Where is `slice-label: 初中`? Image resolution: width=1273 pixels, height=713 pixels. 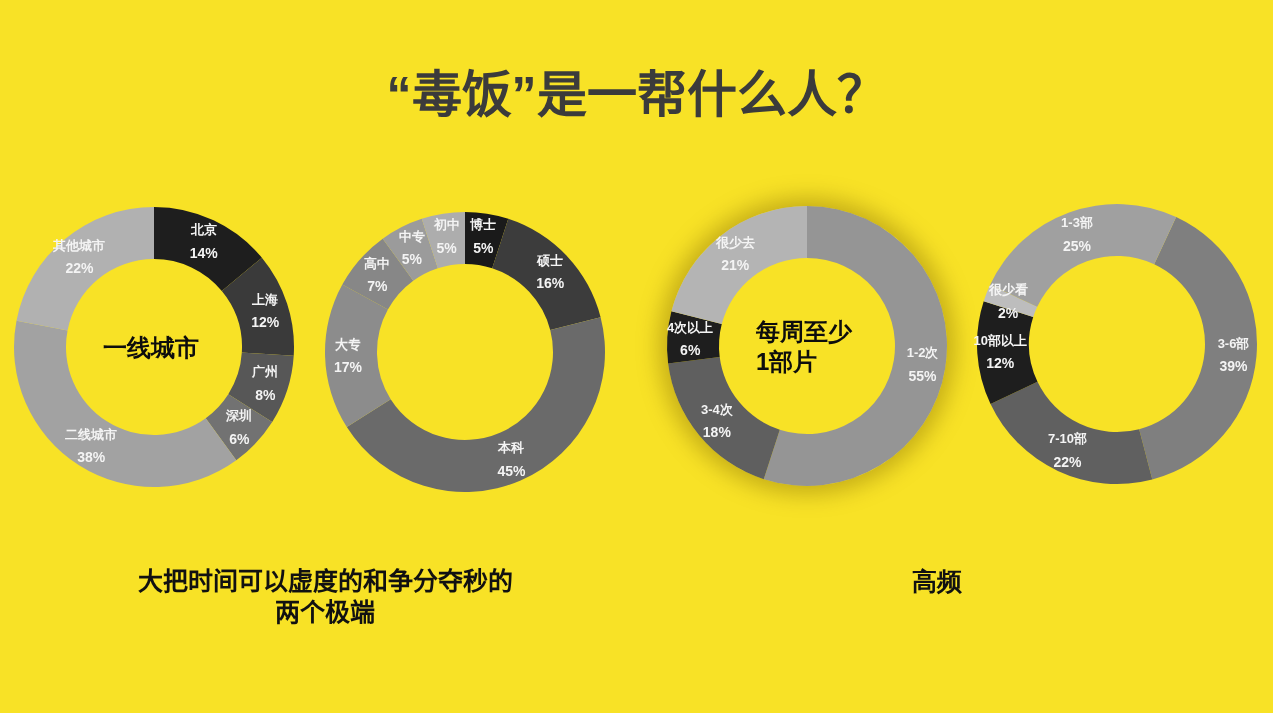
slice-label: 初中 is located at coordinates (446, 225).